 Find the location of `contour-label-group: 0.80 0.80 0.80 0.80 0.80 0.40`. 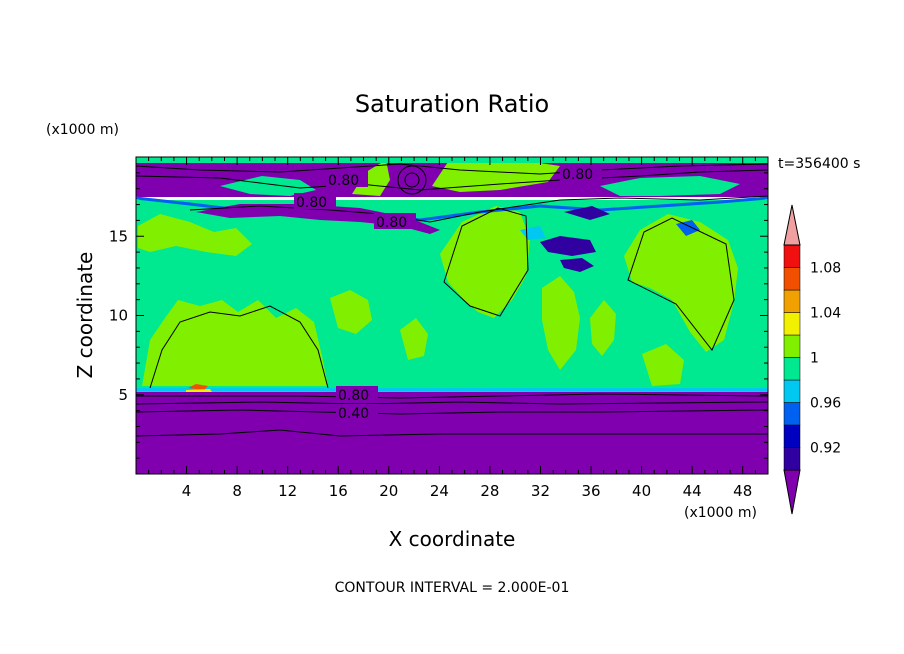

contour-label-group: 0.80 0.80 0.80 0.80 0.80 0.40 is located at coordinates (448, 293).